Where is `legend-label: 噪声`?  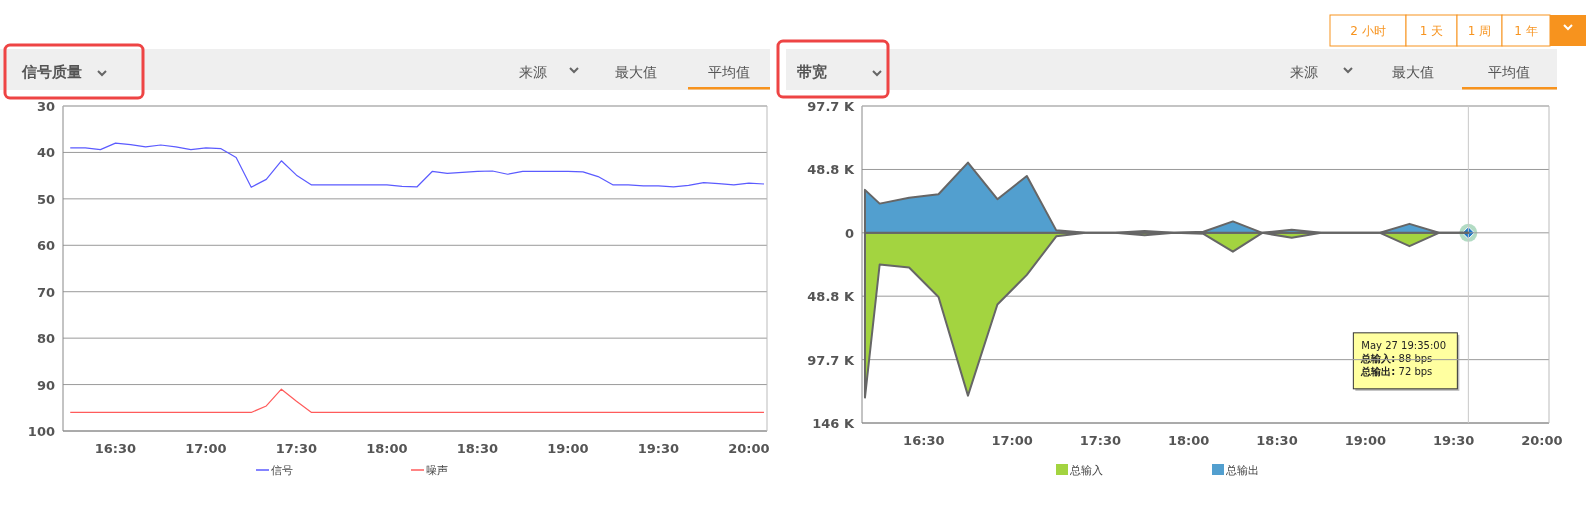
legend-label: 噪声 is located at coordinates (437, 470).